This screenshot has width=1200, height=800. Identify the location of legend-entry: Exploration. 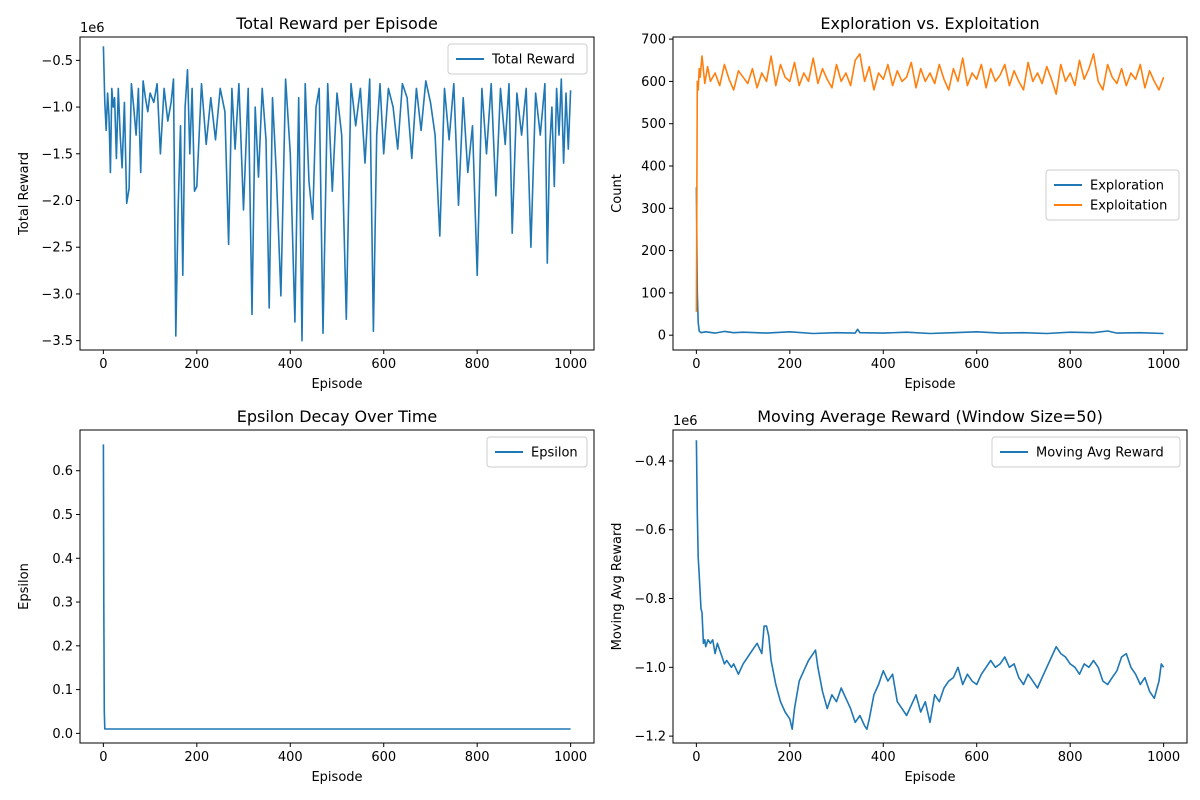
(1127, 186).